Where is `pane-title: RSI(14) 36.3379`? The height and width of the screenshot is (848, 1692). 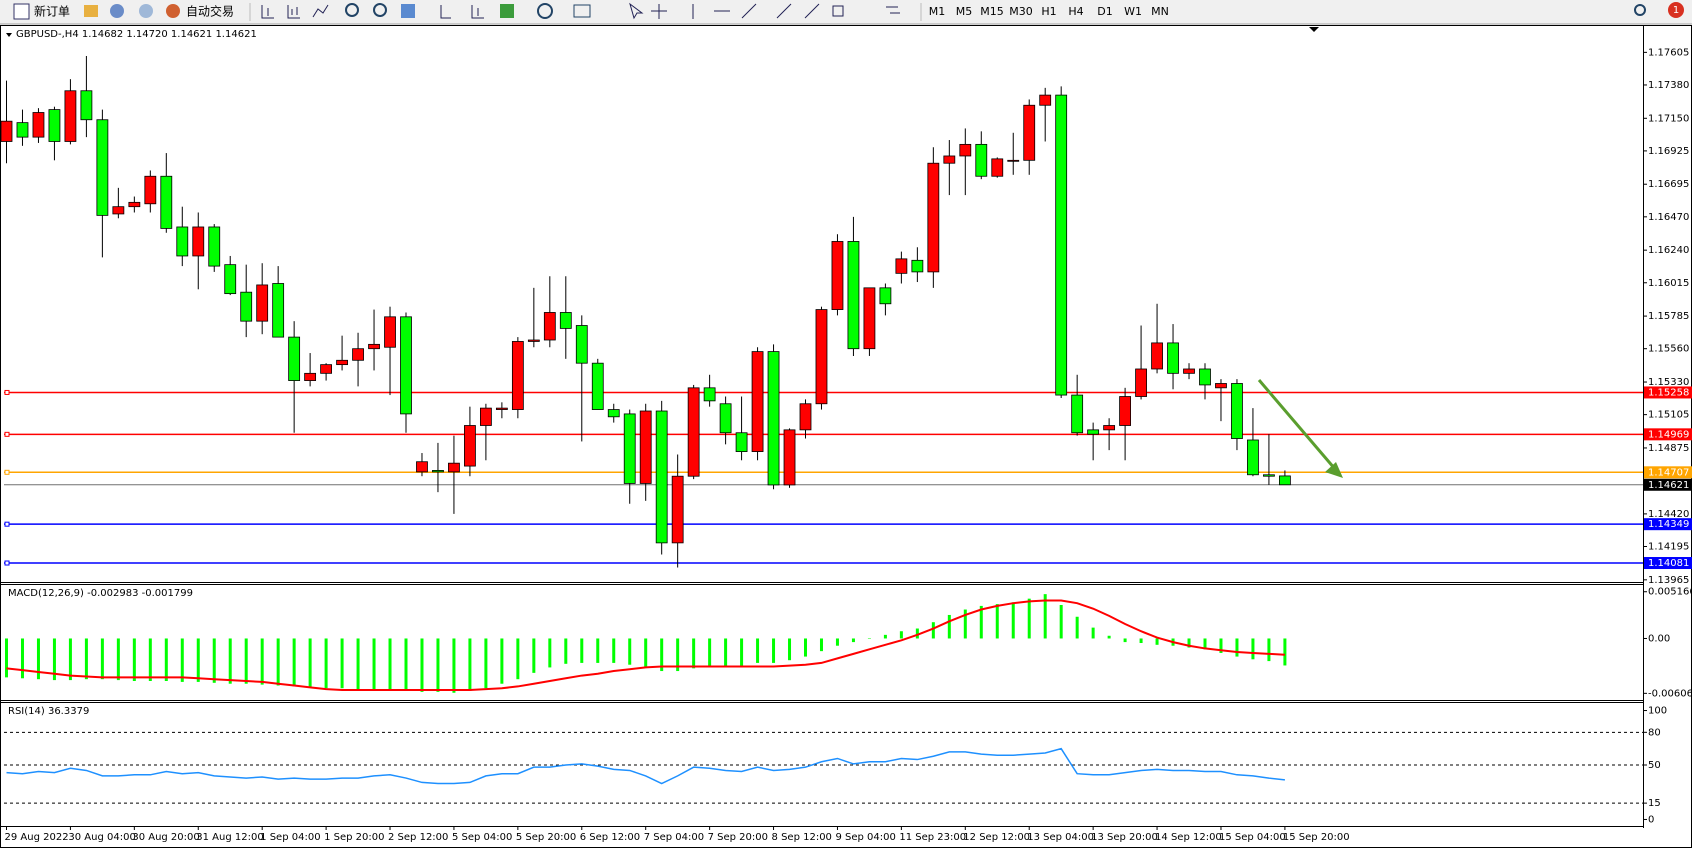
pane-title: RSI(14) 36.3379 is located at coordinates (48, 711).